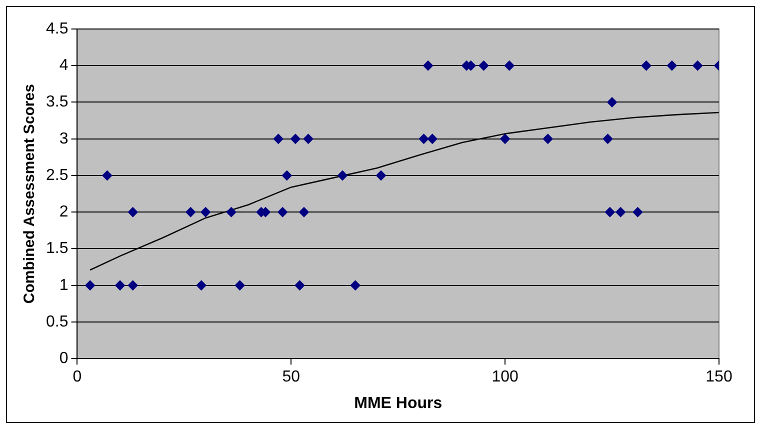 The image size is (761, 429). Describe the element at coordinates (63, 212) in the screenshot. I see `y-tick-label: 2` at that location.